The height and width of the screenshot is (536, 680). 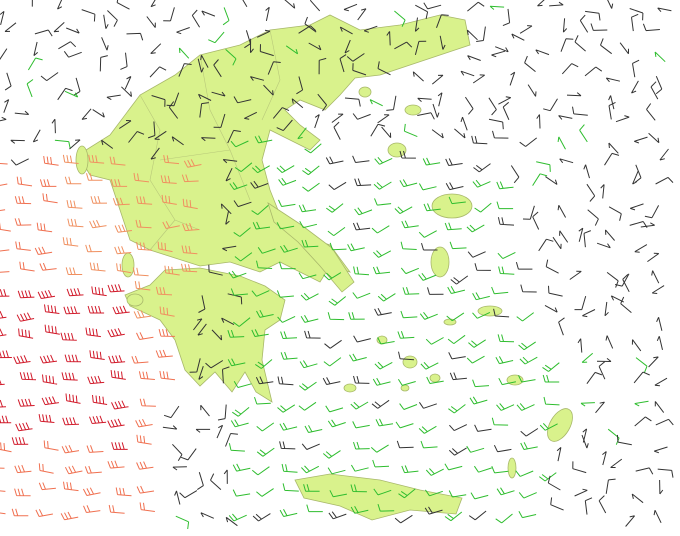 I want to click on corfu, so click(x=82, y=160).